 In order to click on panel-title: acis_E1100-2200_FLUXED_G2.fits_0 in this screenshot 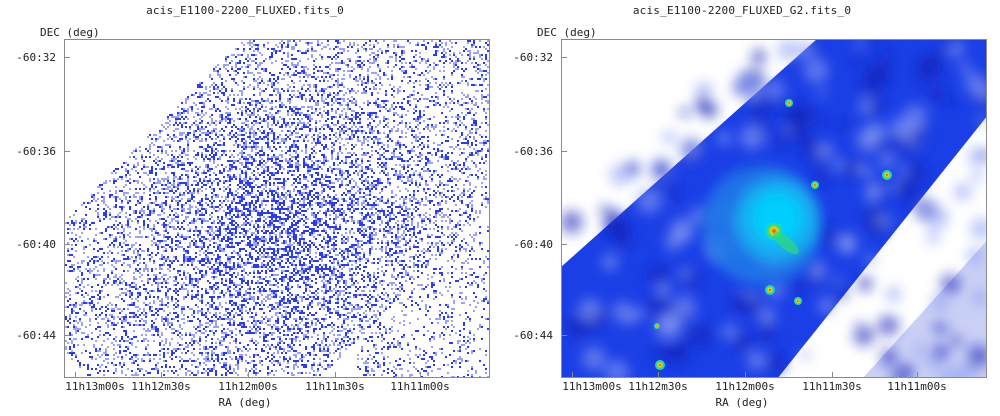, I will do `click(742, 10)`.